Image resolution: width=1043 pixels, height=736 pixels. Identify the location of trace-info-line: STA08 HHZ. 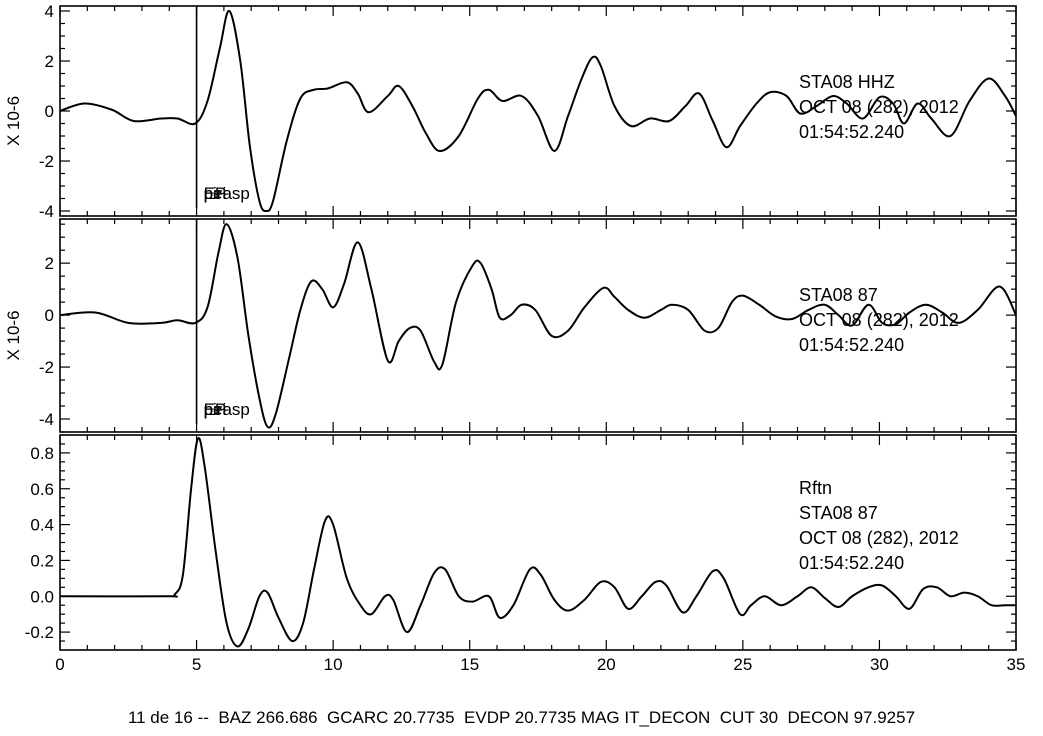
(847, 82).